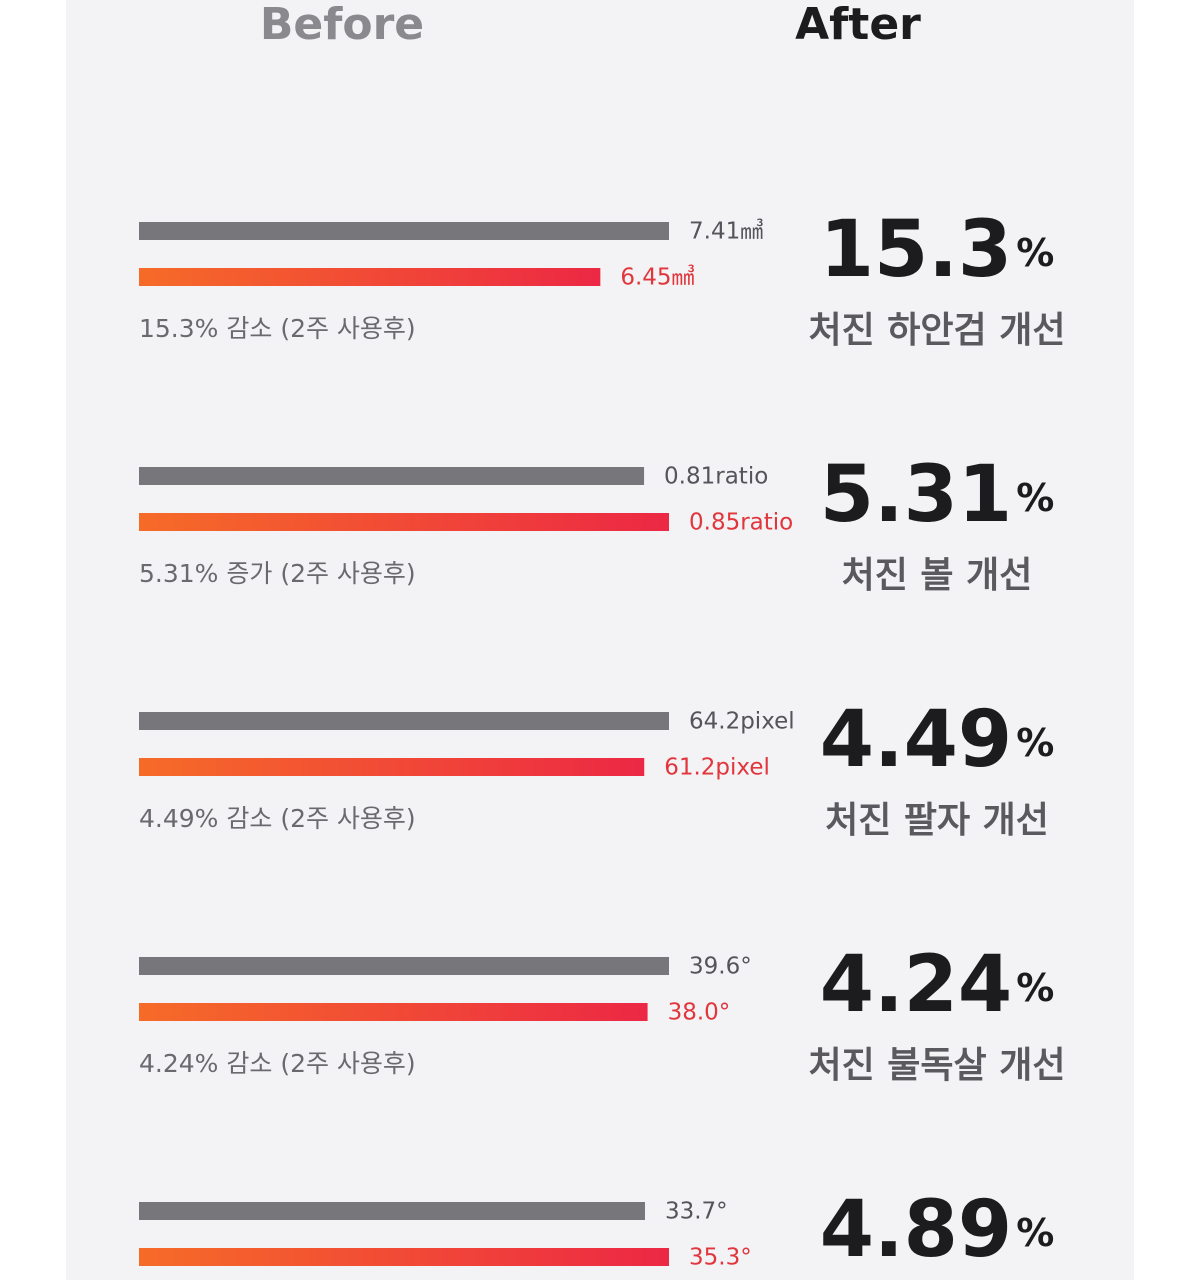 The width and height of the screenshot is (1200, 1280). What do you see at coordinates (916, 250) in the screenshot?
I see `change-number: 15.3` at bounding box center [916, 250].